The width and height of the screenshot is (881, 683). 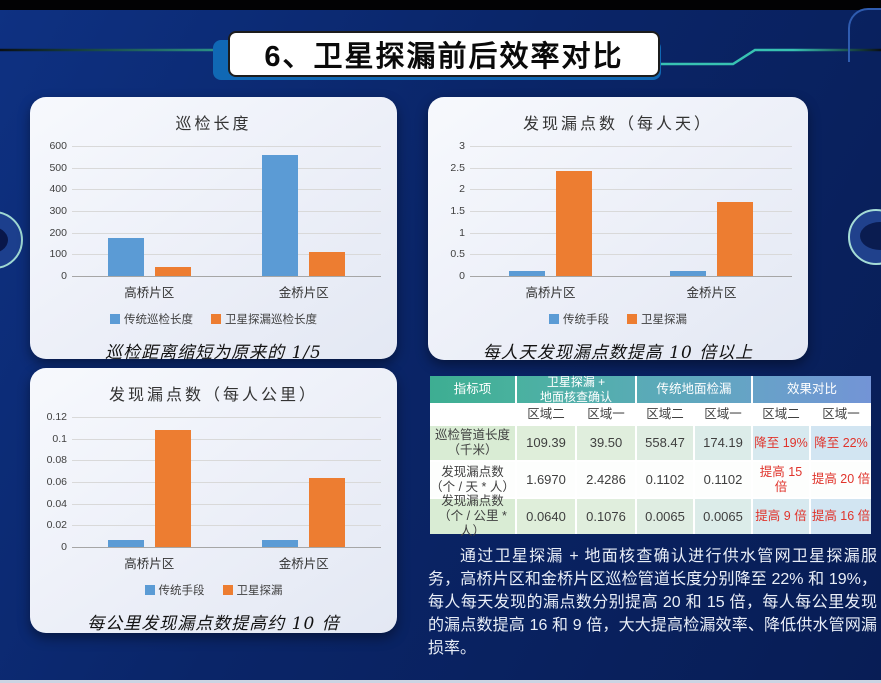 What do you see at coordinates (271, 320) in the screenshot?
I see `legend-label: 卫星探漏巡检长度` at bounding box center [271, 320].